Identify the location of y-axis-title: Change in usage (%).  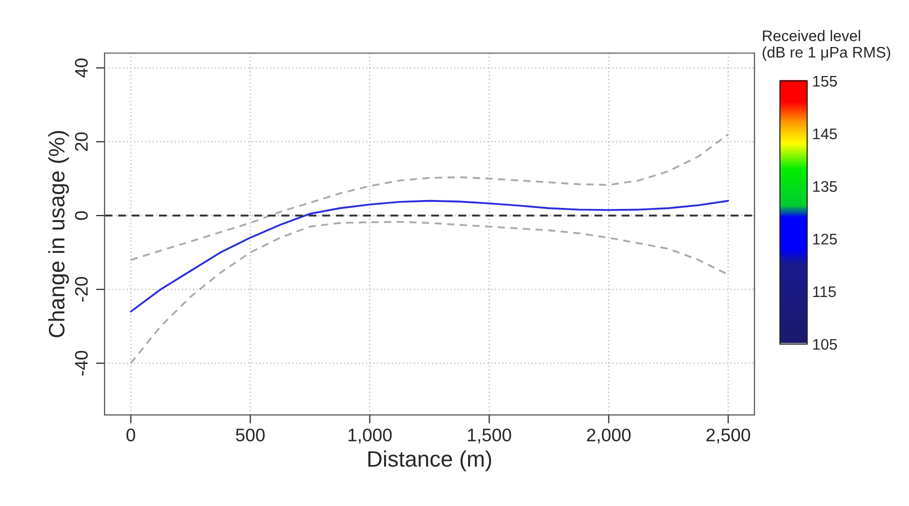
(58, 234).